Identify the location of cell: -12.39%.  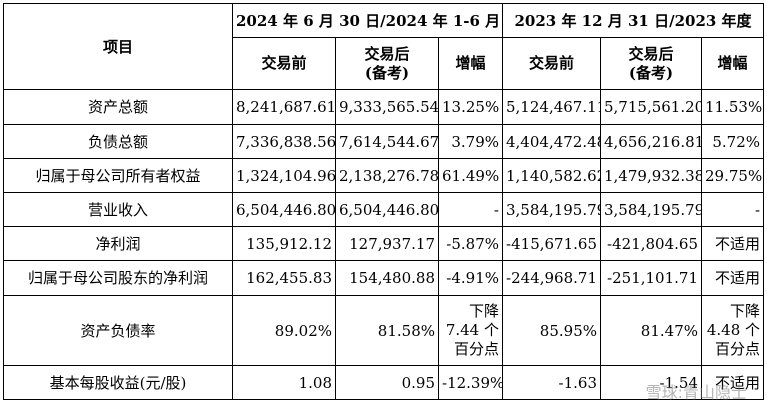
(470, 382).